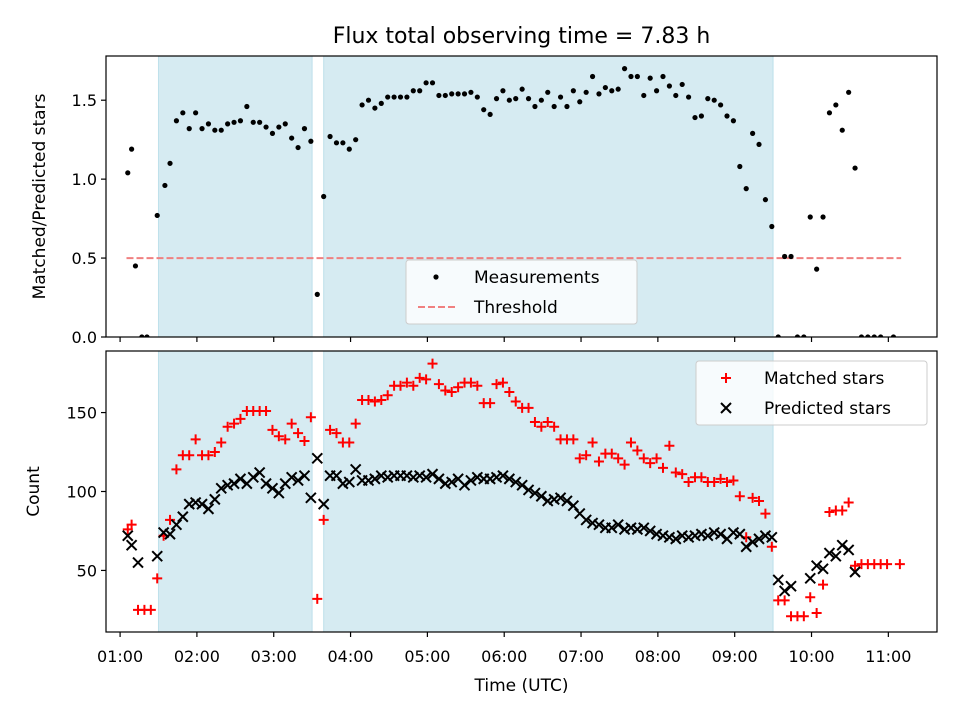 The width and height of the screenshot is (960, 720). I want to click on legend: Measurements Threshold, so click(521, 292).